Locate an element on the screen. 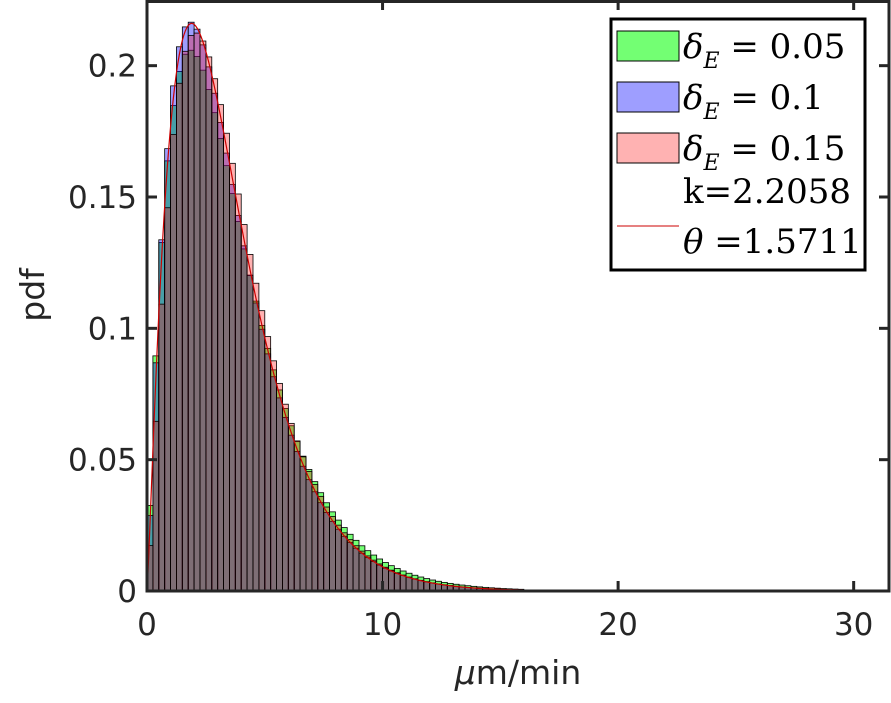 This screenshot has width=891, height=703. x-tick-label: 30 is located at coordinates (853, 625).